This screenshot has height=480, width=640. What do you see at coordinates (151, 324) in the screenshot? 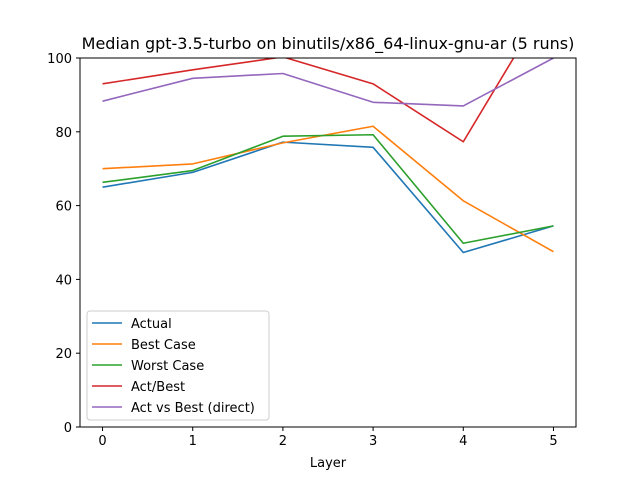
I see `legend-label: Actual` at bounding box center [151, 324].